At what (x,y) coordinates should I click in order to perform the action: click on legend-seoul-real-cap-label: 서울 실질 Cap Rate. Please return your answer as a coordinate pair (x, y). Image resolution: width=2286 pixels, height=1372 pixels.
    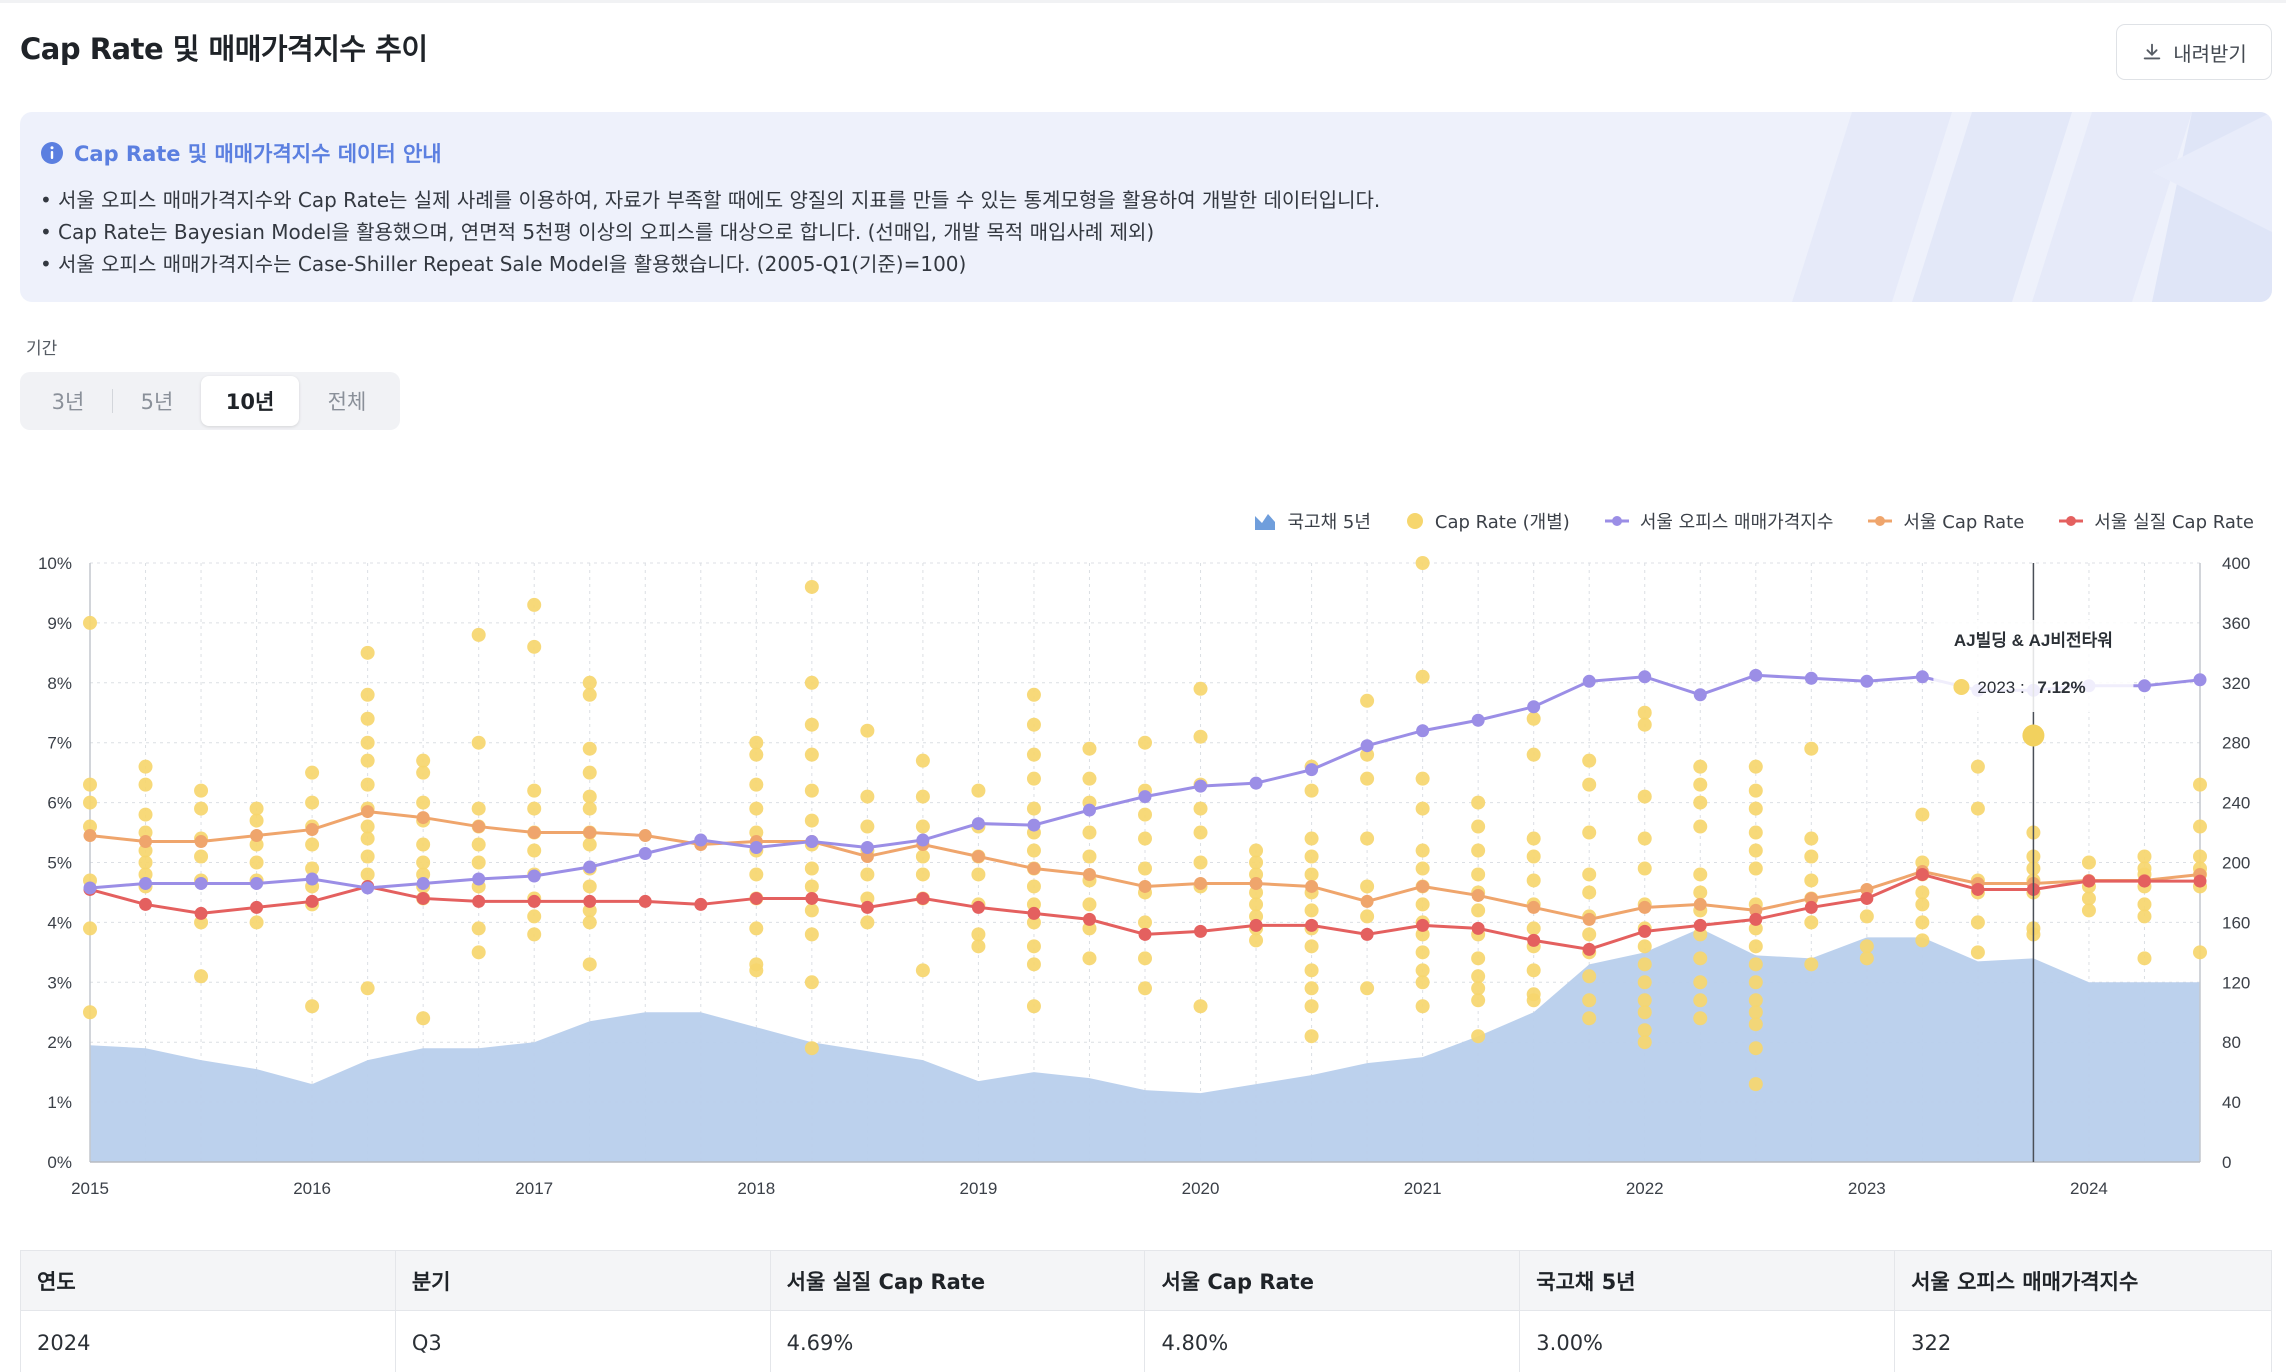
    Looking at the image, I should click on (2174, 522).